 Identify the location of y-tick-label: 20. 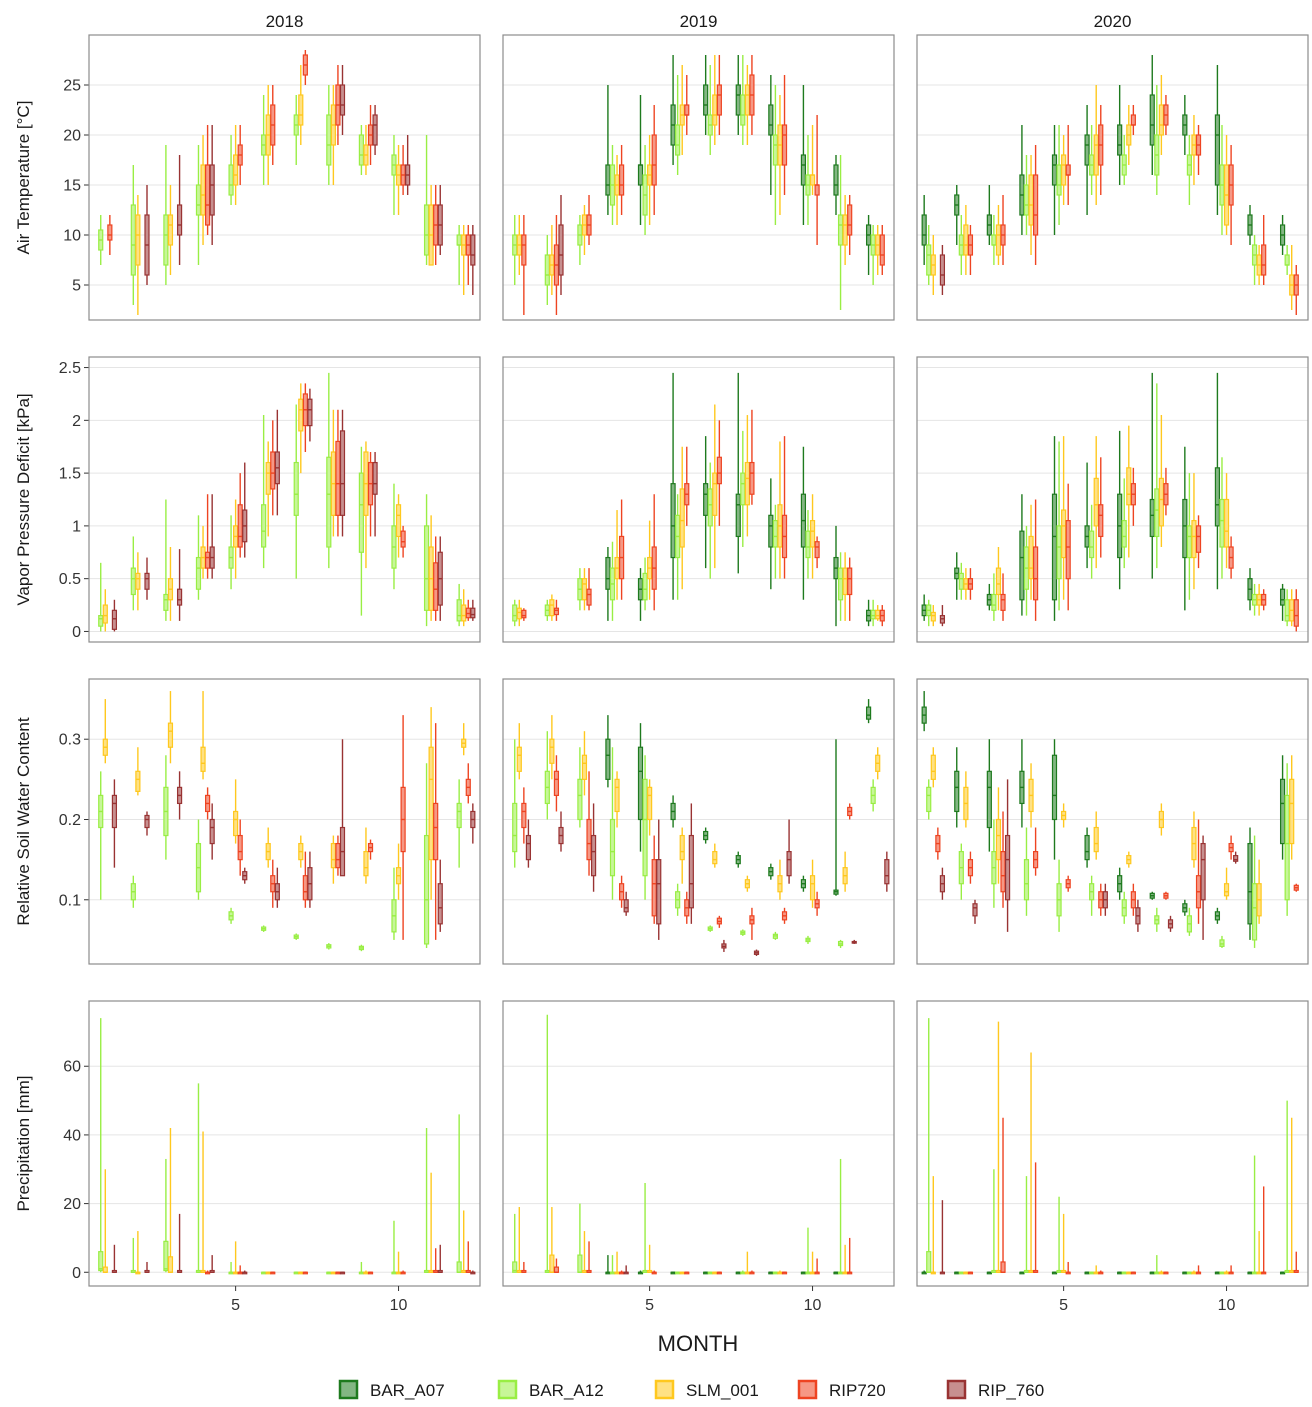
(72, 136).